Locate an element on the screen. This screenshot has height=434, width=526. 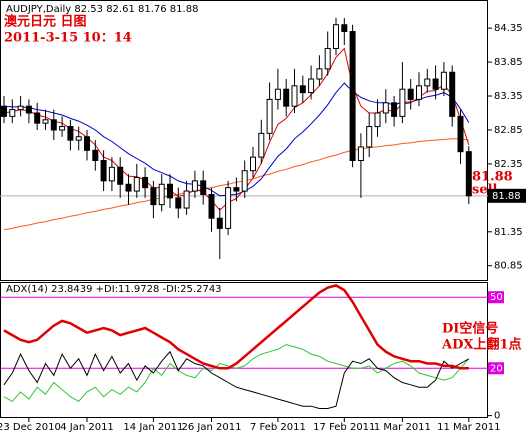
indicator-title: ADX(14) 23.8439 +DI:11.9728 -DI:25.2743 is located at coordinates (114, 289).